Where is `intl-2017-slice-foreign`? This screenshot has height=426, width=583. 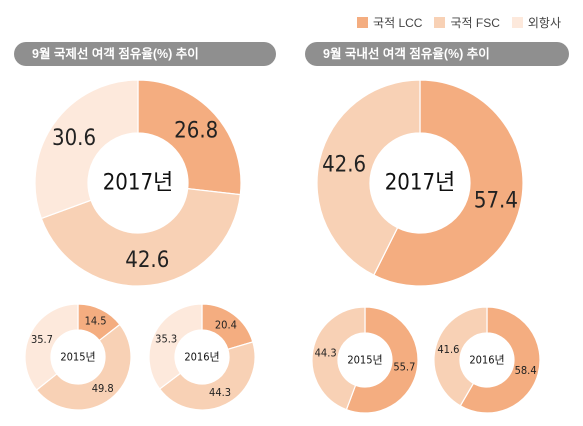 intl-2017-slice-foreign is located at coordinates (86, 149).